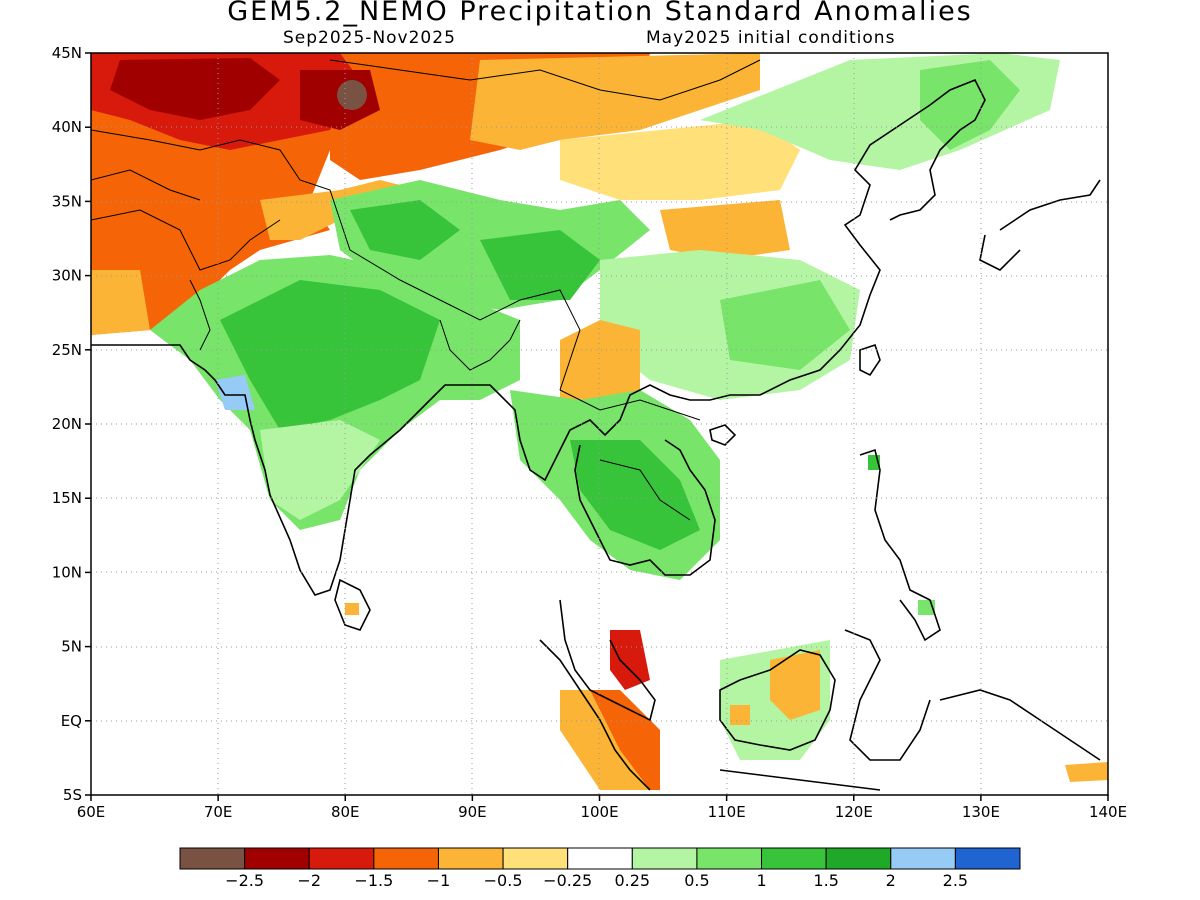 This screenshot has width=1200, height=900. I want to click on y-tick-label: 35N, so click(67, 201).